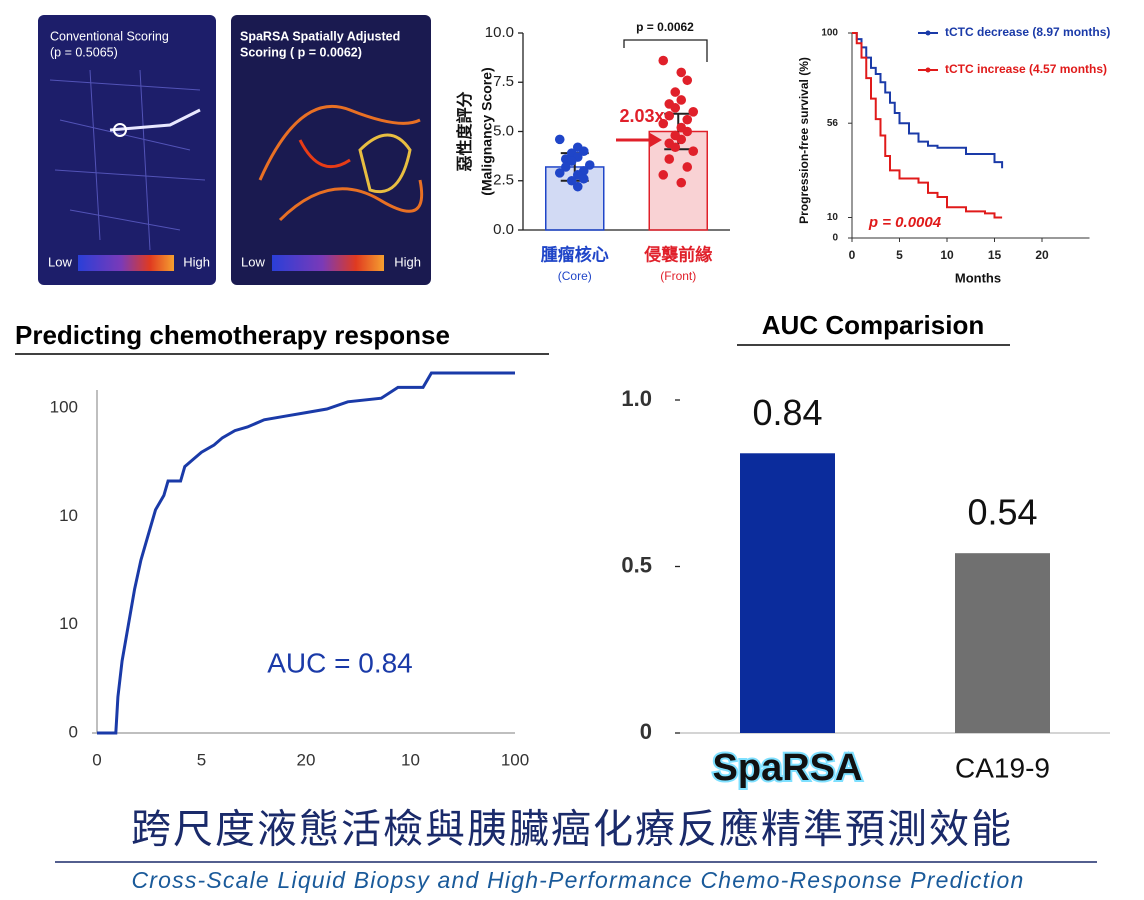 This screenshot has height=900, width=1144. I want to click on arrow, so click(656, 140).